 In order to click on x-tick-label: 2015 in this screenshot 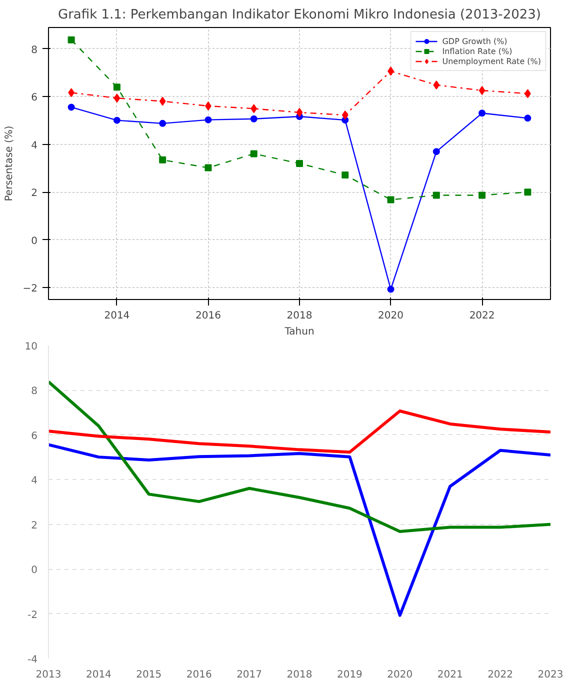, I will do `click(149, 675)`.